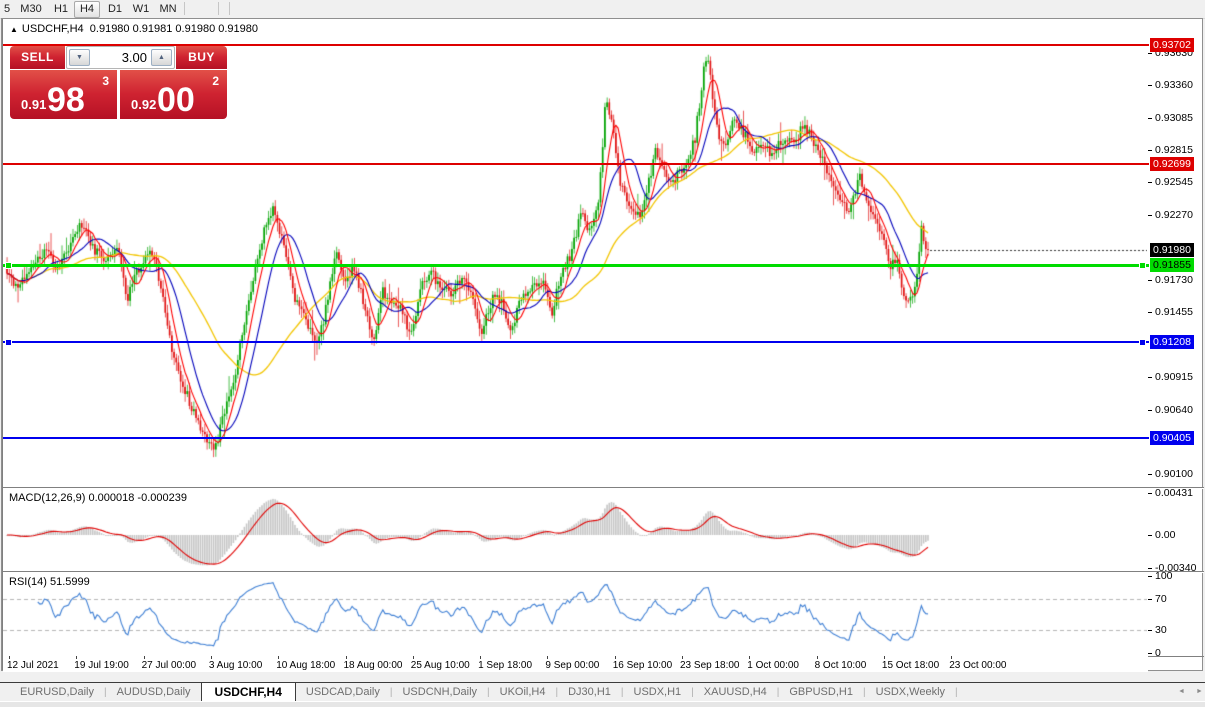  Describe the element at coordinates (840, 665) in the screenshot. I see `time-tick-label: 8 Oct 10:00` at that location.